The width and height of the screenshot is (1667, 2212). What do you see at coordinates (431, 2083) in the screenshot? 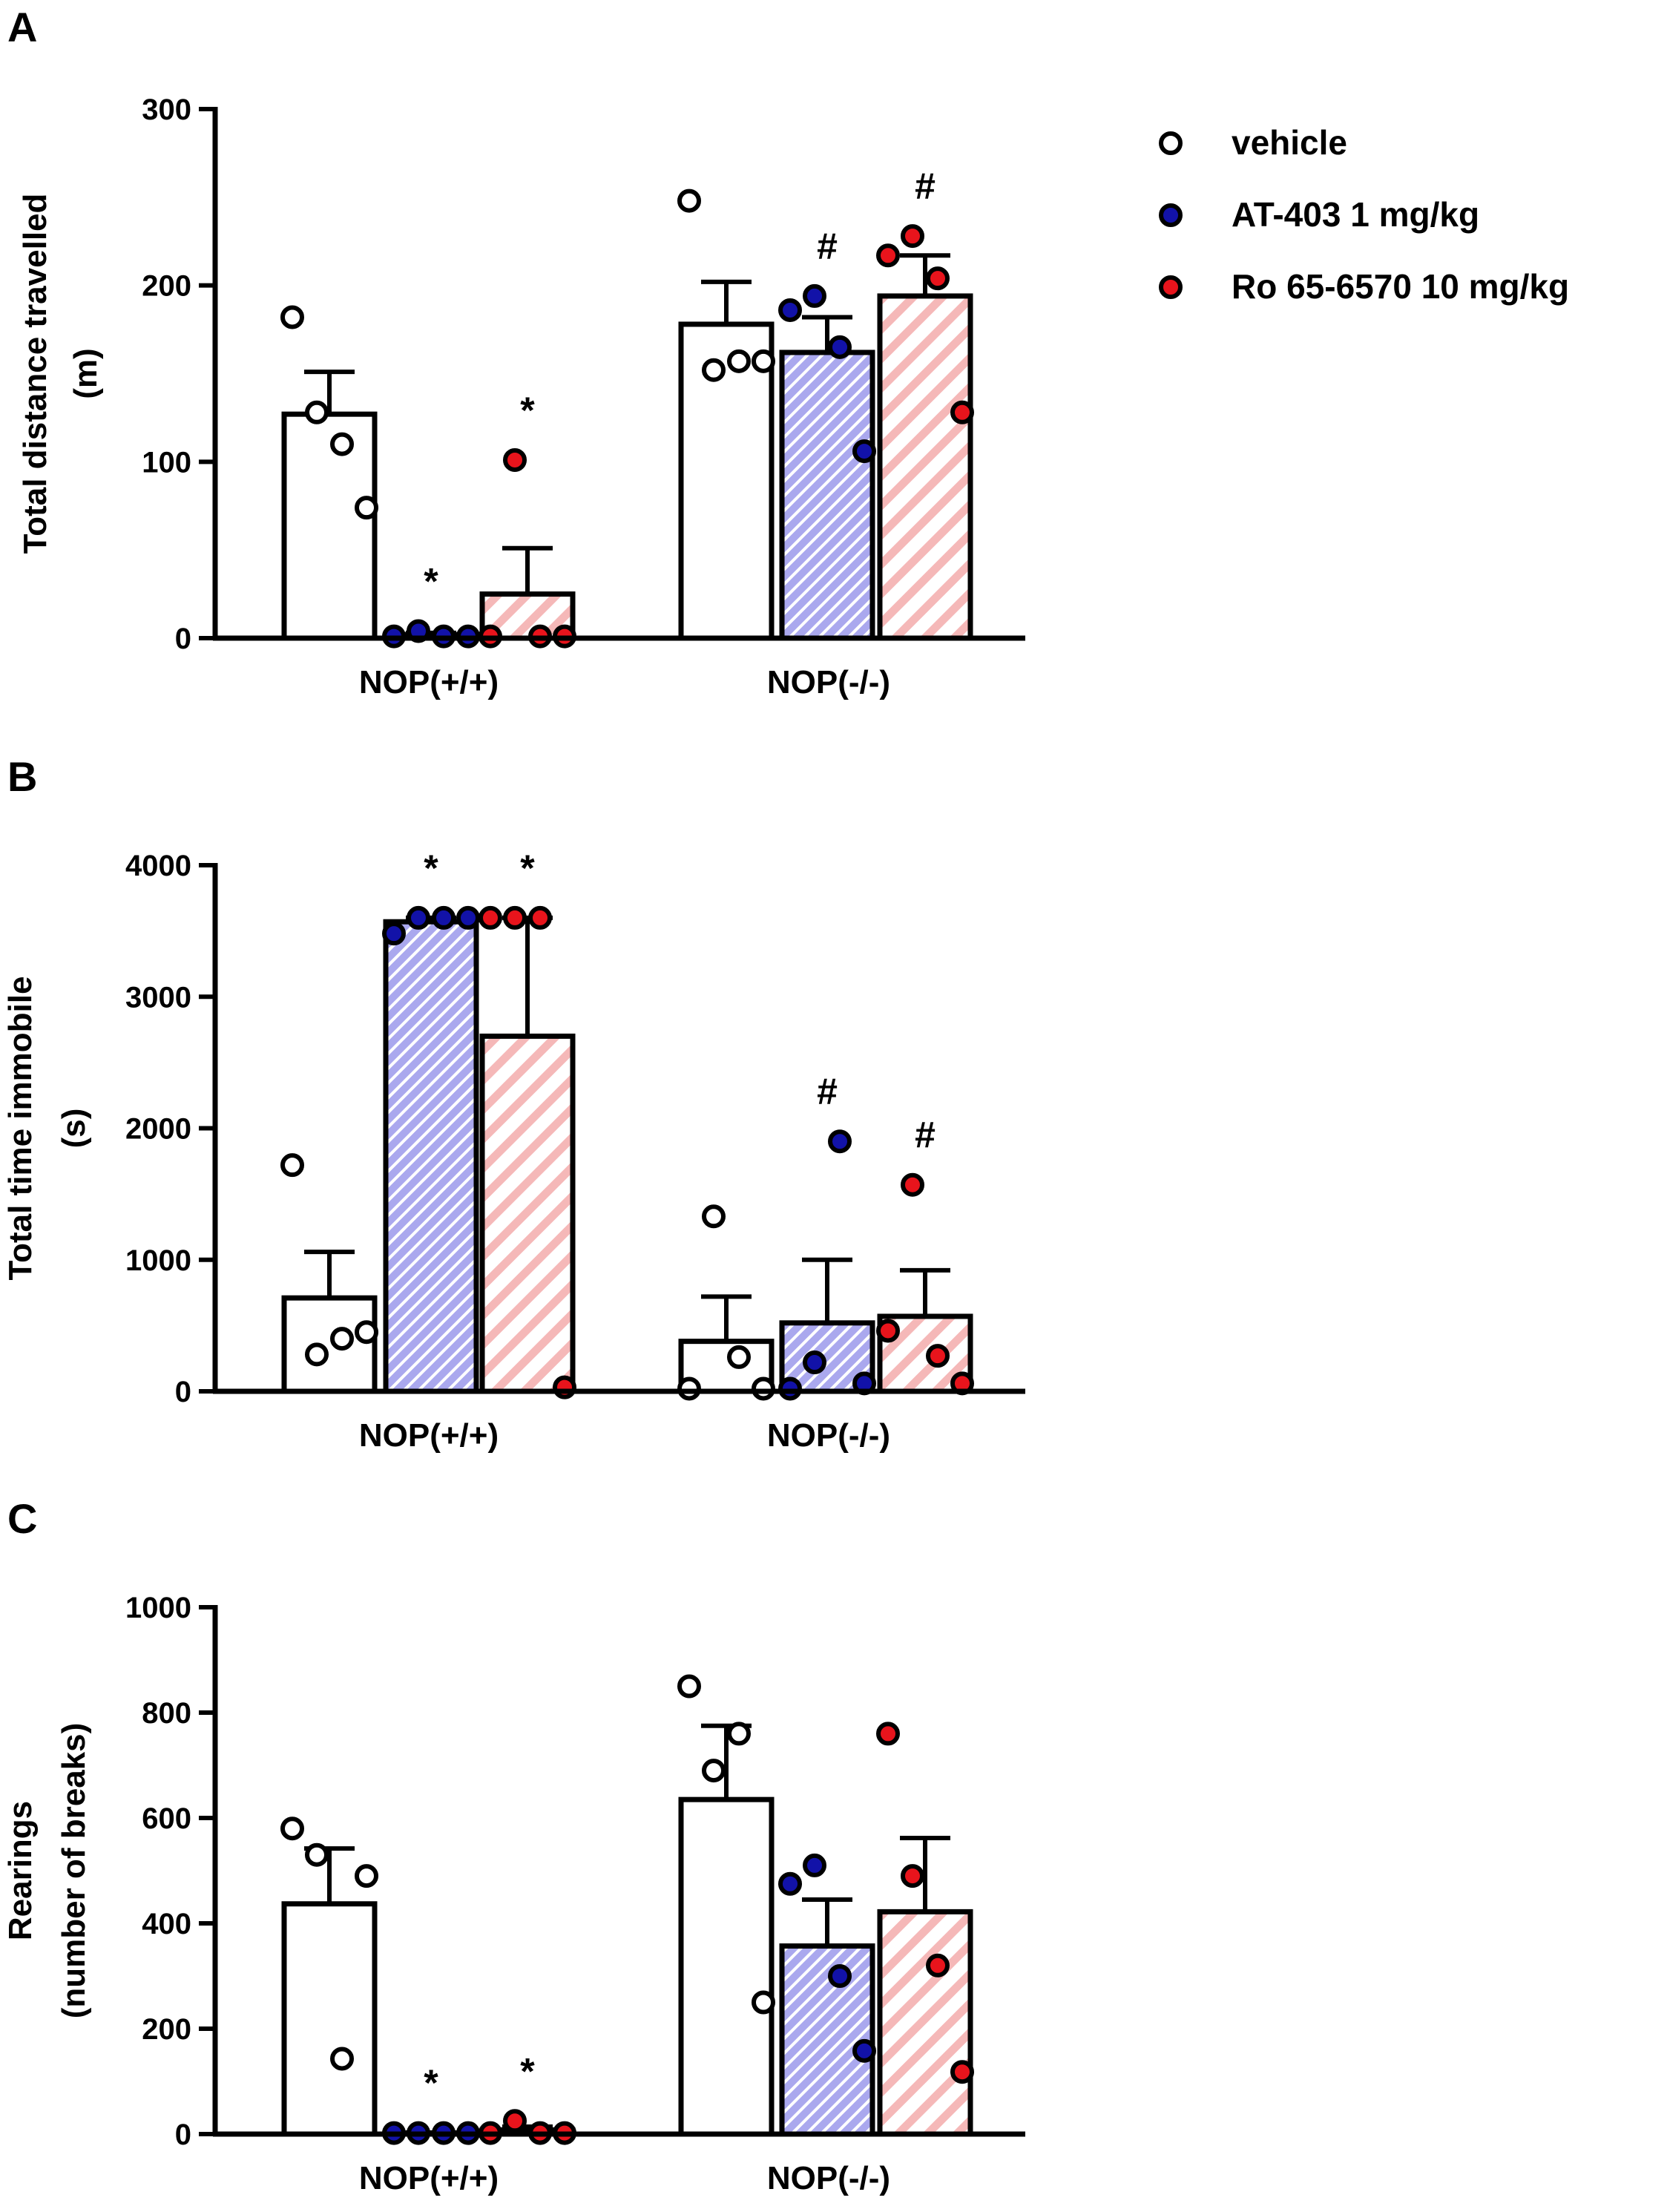
I see `panel-c-wt-at403-significance: *` at bounding box center [431, 2083].